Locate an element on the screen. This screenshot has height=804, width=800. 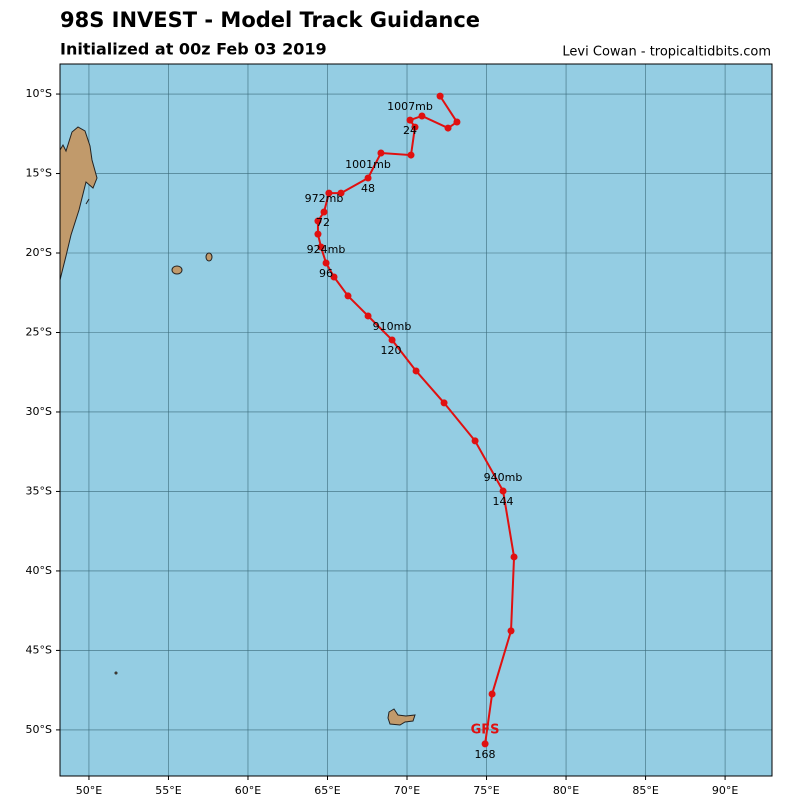
pressure-label: 910mb is located at coordinates (392, 326).